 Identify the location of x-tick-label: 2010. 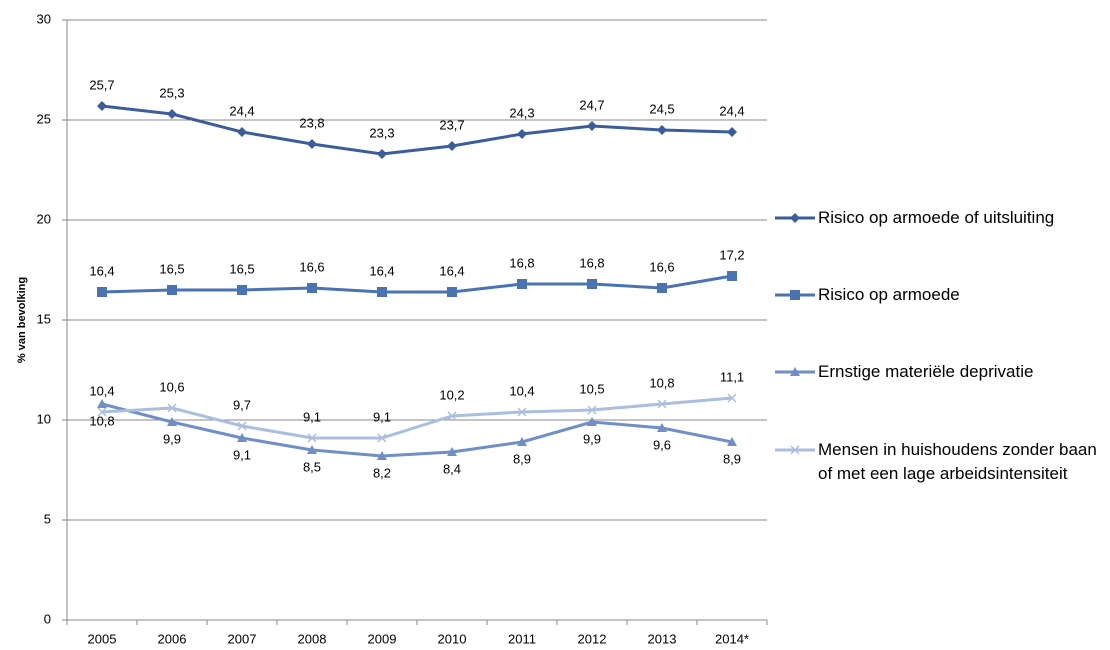
(452, 638).